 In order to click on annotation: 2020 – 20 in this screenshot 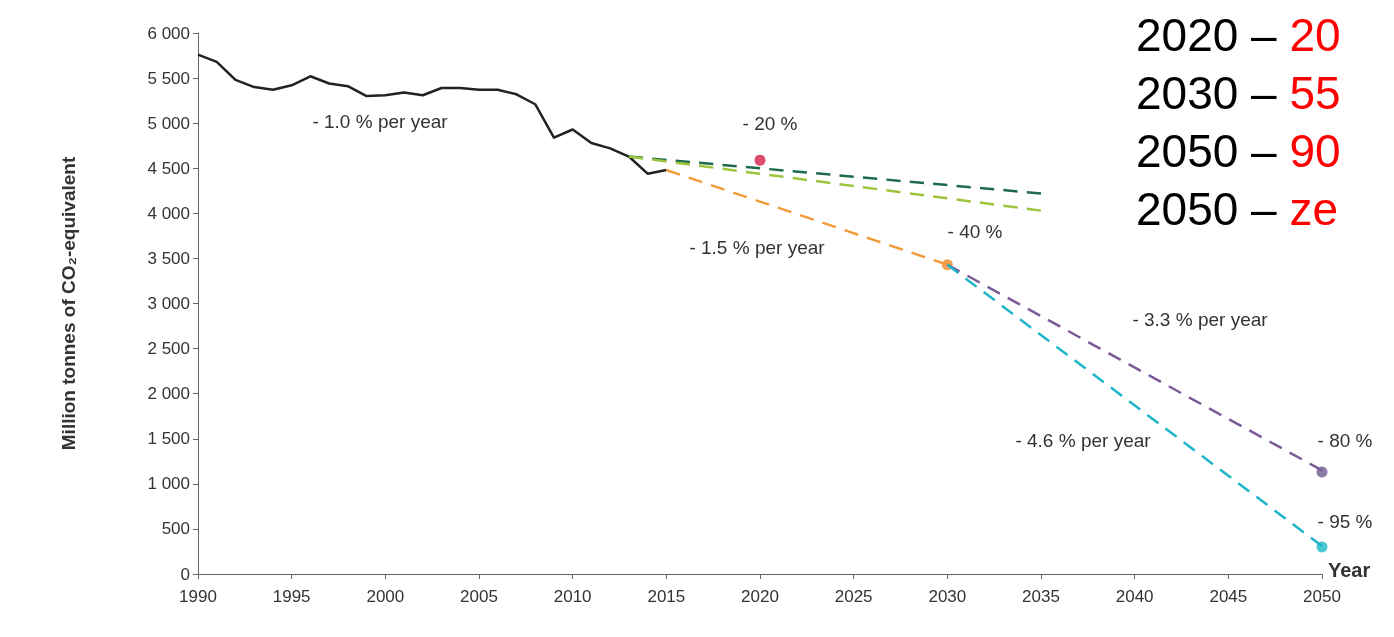, I will do `click(1238, 35)`.